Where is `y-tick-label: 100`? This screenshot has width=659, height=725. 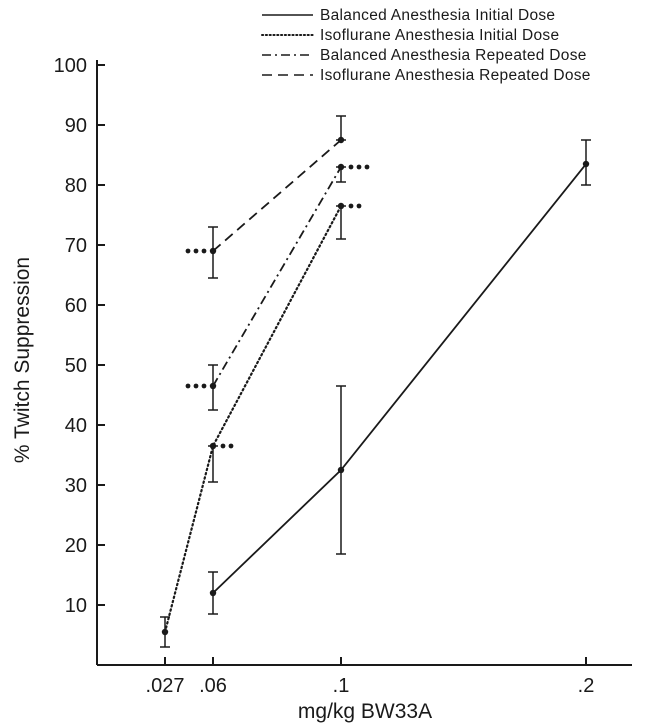 y-tick-label: 100 is located at coordinates (70, 66).